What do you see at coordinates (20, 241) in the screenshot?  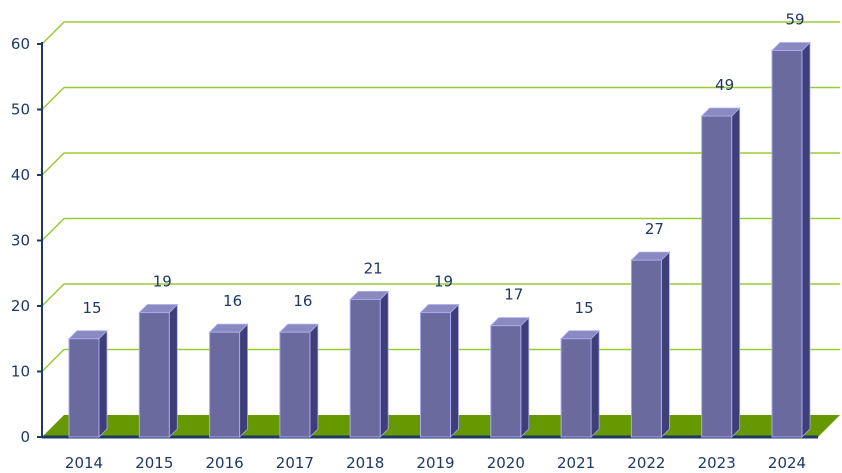 I see `y-tick-label: 30` at bounding box center [20, 241].